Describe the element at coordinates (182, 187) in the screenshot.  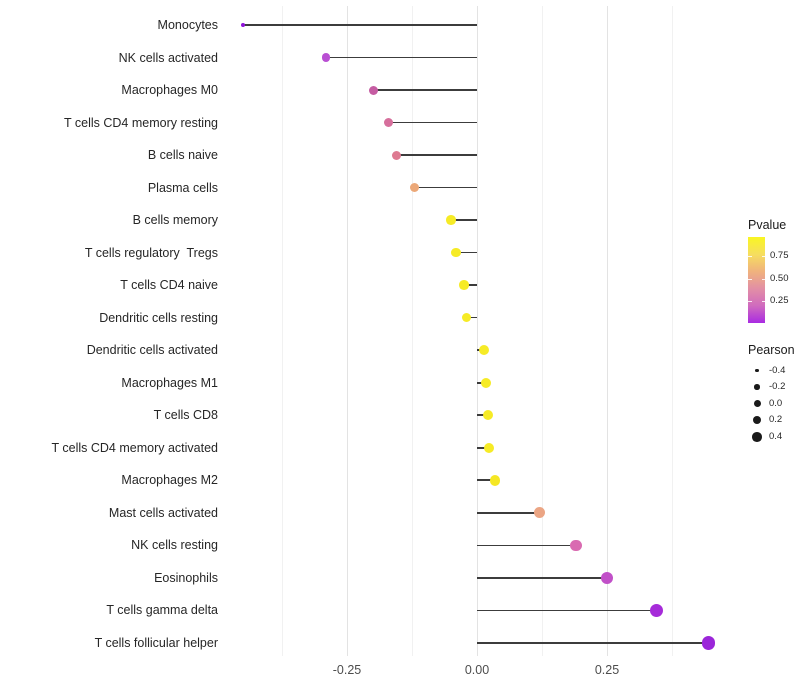
I see `y-axis-label: Plasma cells` at that location.